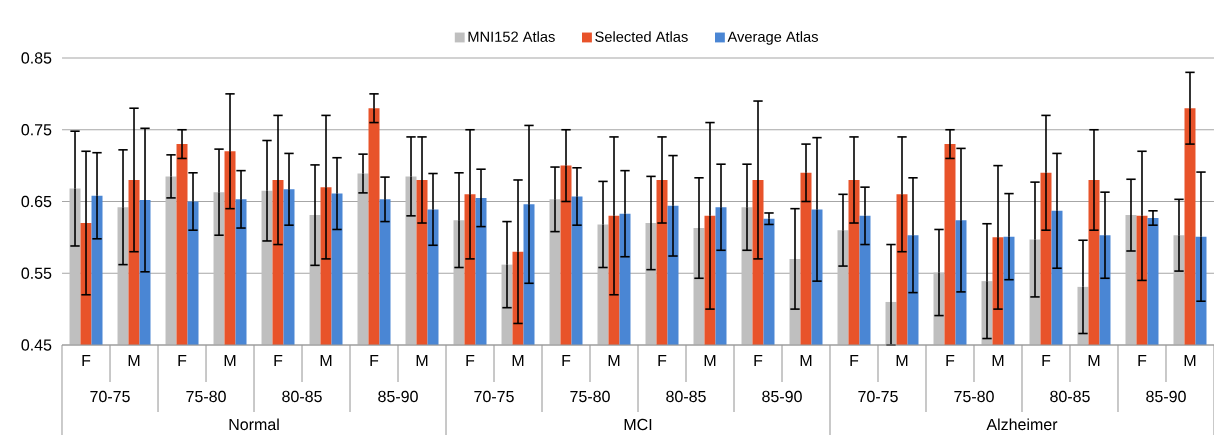 Image resolution: width=1214 pixels, height=435 pixels. I want to click on y-tick-label: 0.45, so click(36, 345).